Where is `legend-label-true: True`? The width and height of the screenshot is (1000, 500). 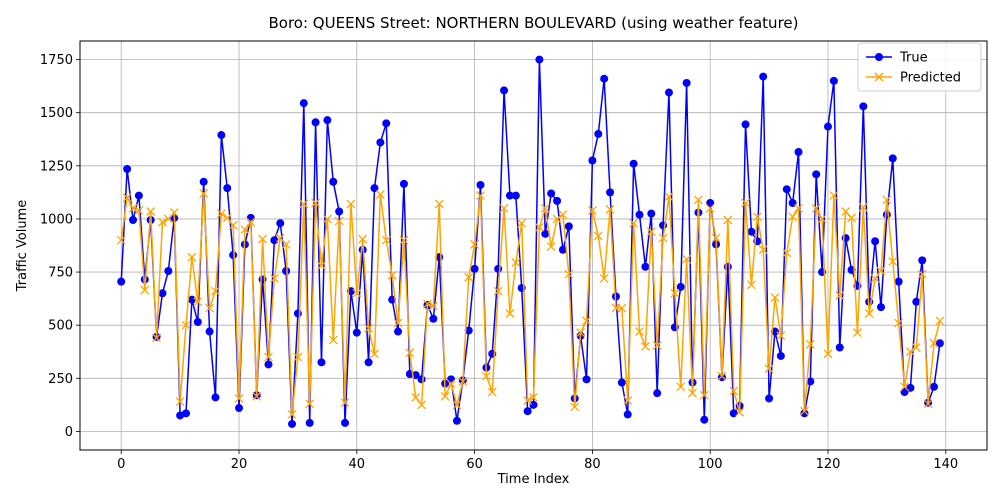
legend-label-true: True is located at coordinates (913, 58).